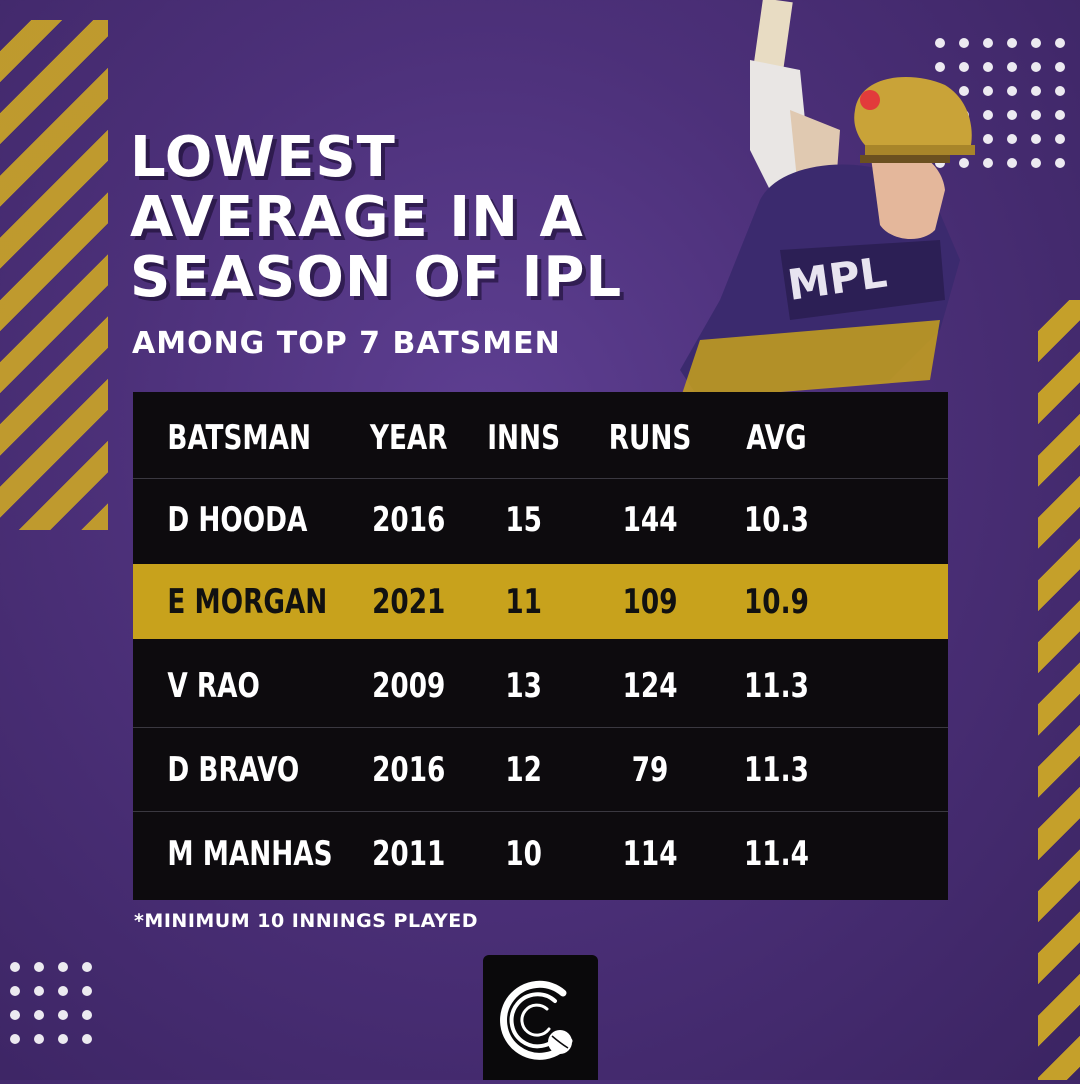 The height and width of the screenshot is (1084, 1080). I want to click on batsman-photo: MPL, so click(827, 200).